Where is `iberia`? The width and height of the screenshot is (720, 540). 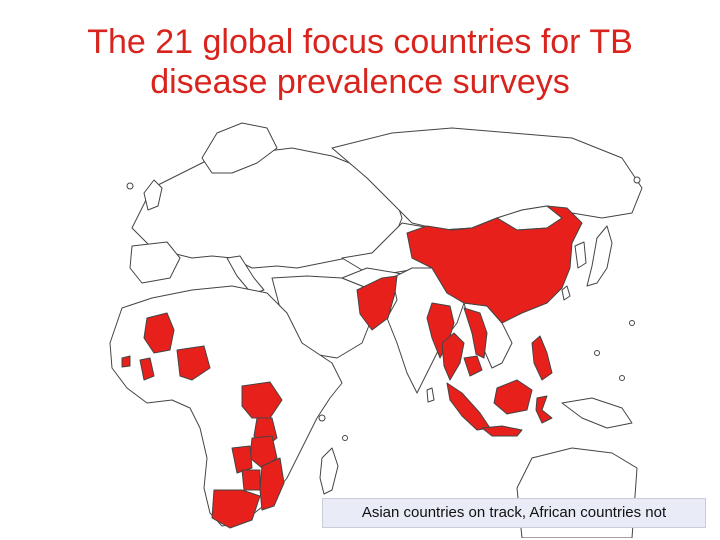 iberia is located at coordinates (155, 262).